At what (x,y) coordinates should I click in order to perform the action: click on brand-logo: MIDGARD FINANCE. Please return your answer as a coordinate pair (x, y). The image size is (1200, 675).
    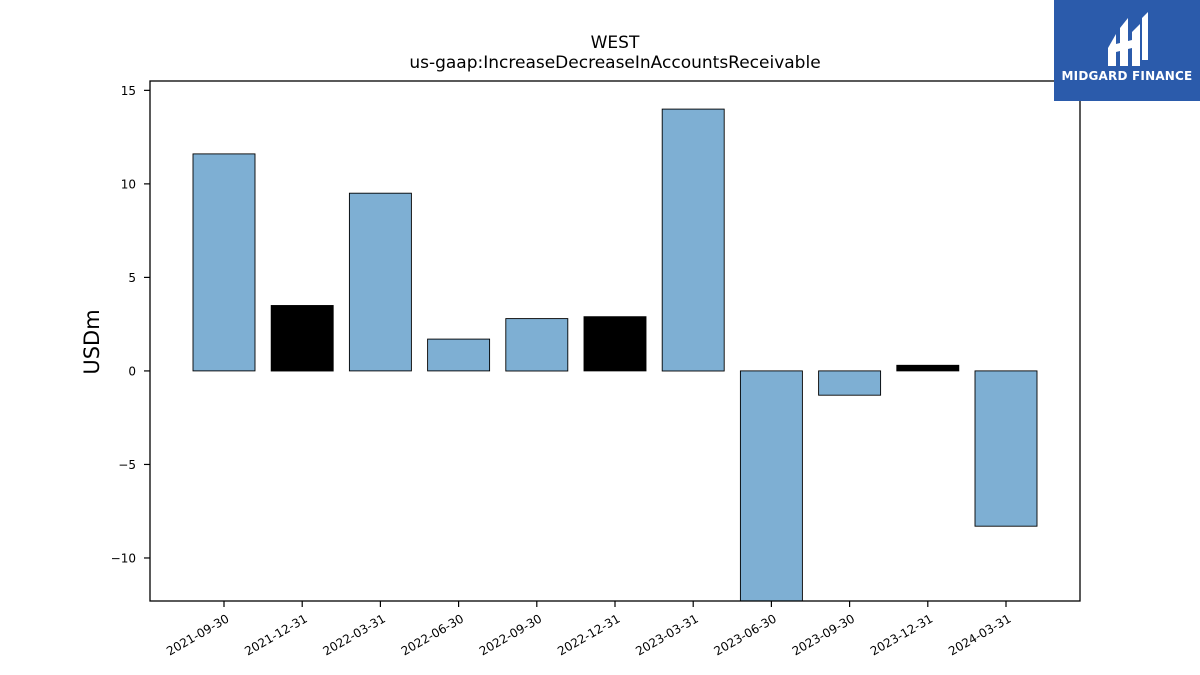
    Looking at the image, I should click on (1127, 50).